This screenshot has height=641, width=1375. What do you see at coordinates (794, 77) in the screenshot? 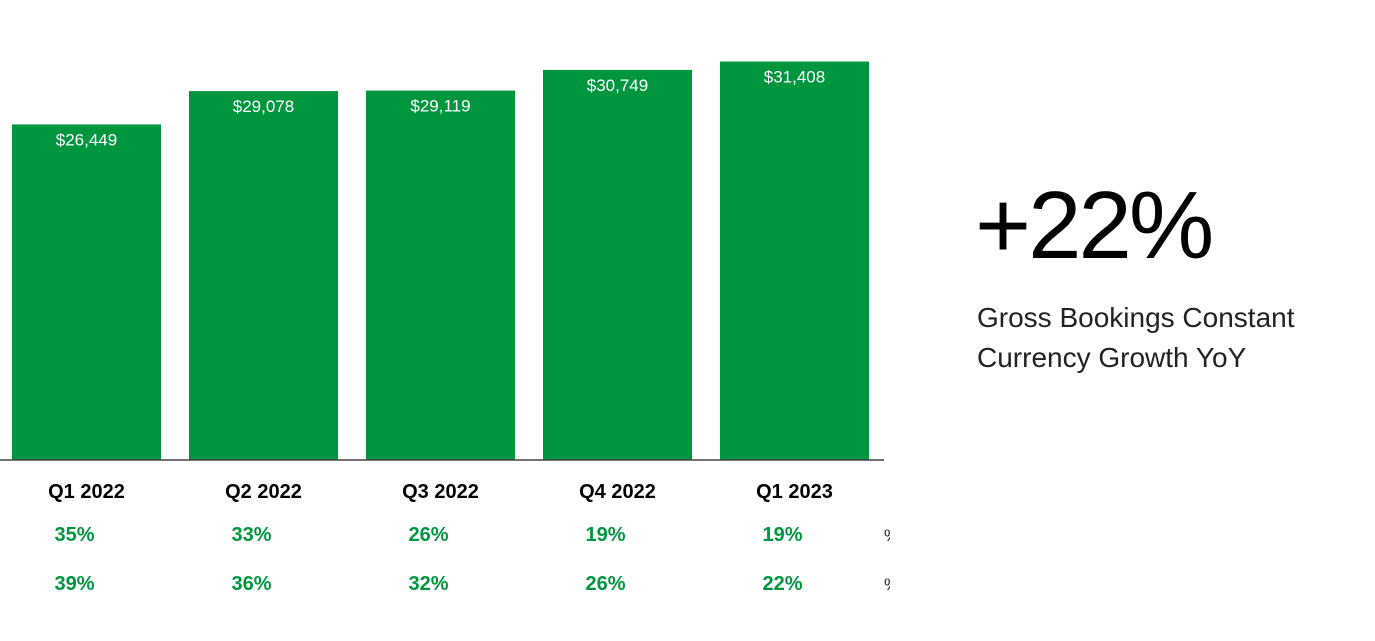
I see `bar-value-label: $31,408` at bounding box center [794, 77].